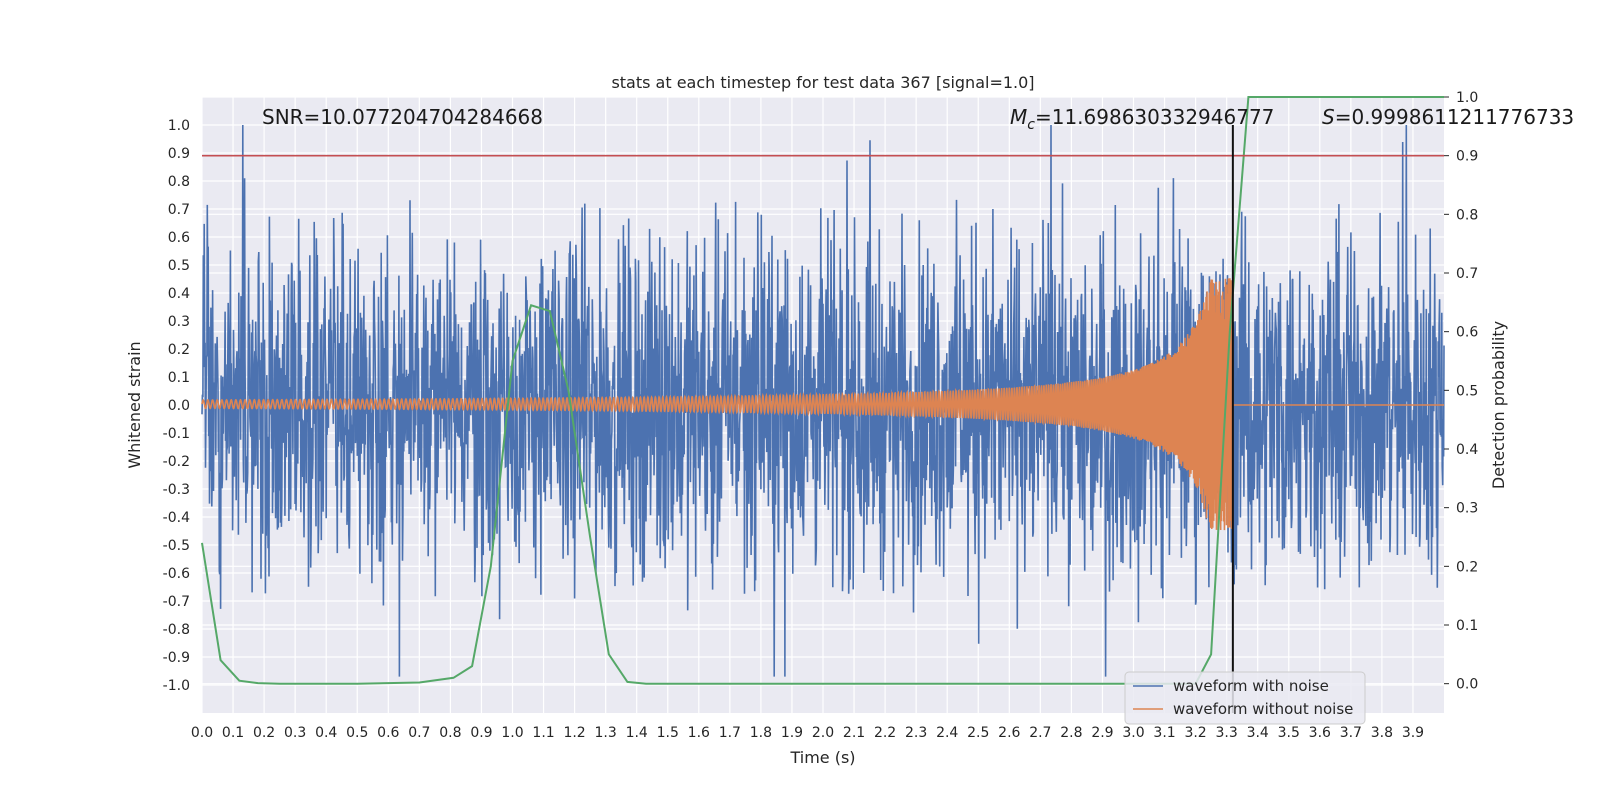 The image size is (1600, 800). What do you see at coordinates (1071, 733) in the screenshot?
I see `x-tick-label: 2.8` at bounding box center [1071, 733].